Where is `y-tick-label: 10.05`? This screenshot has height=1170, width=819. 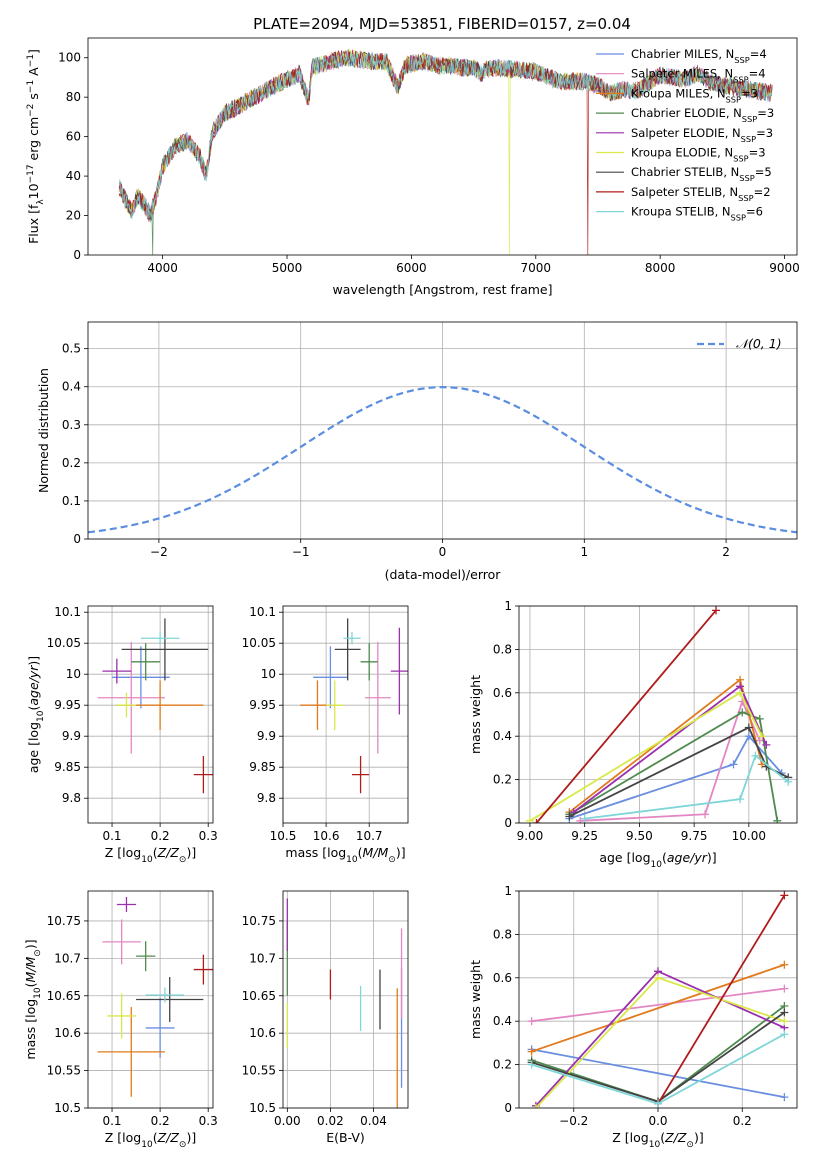
y-tick-label: 10.05 is located at coordinates (64, 643).